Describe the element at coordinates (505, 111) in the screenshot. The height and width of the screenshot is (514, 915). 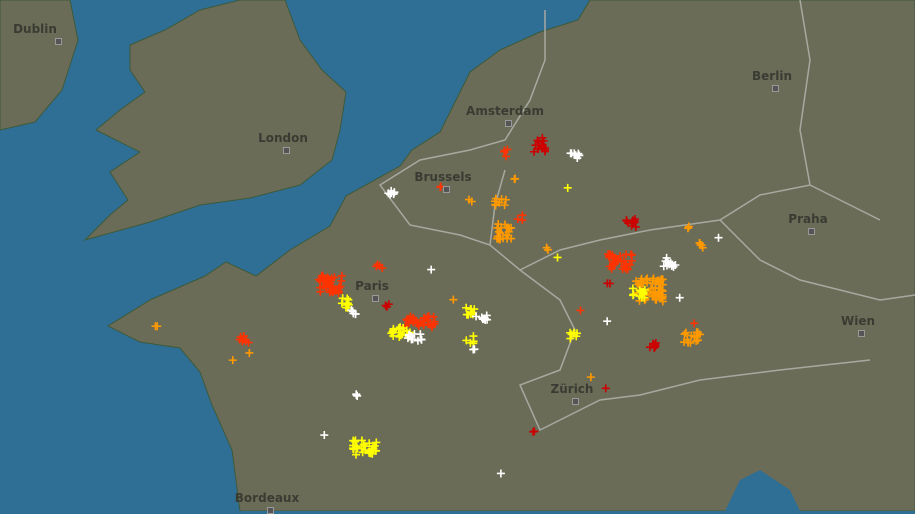
I see `city-label: Amsterdam` at that location.